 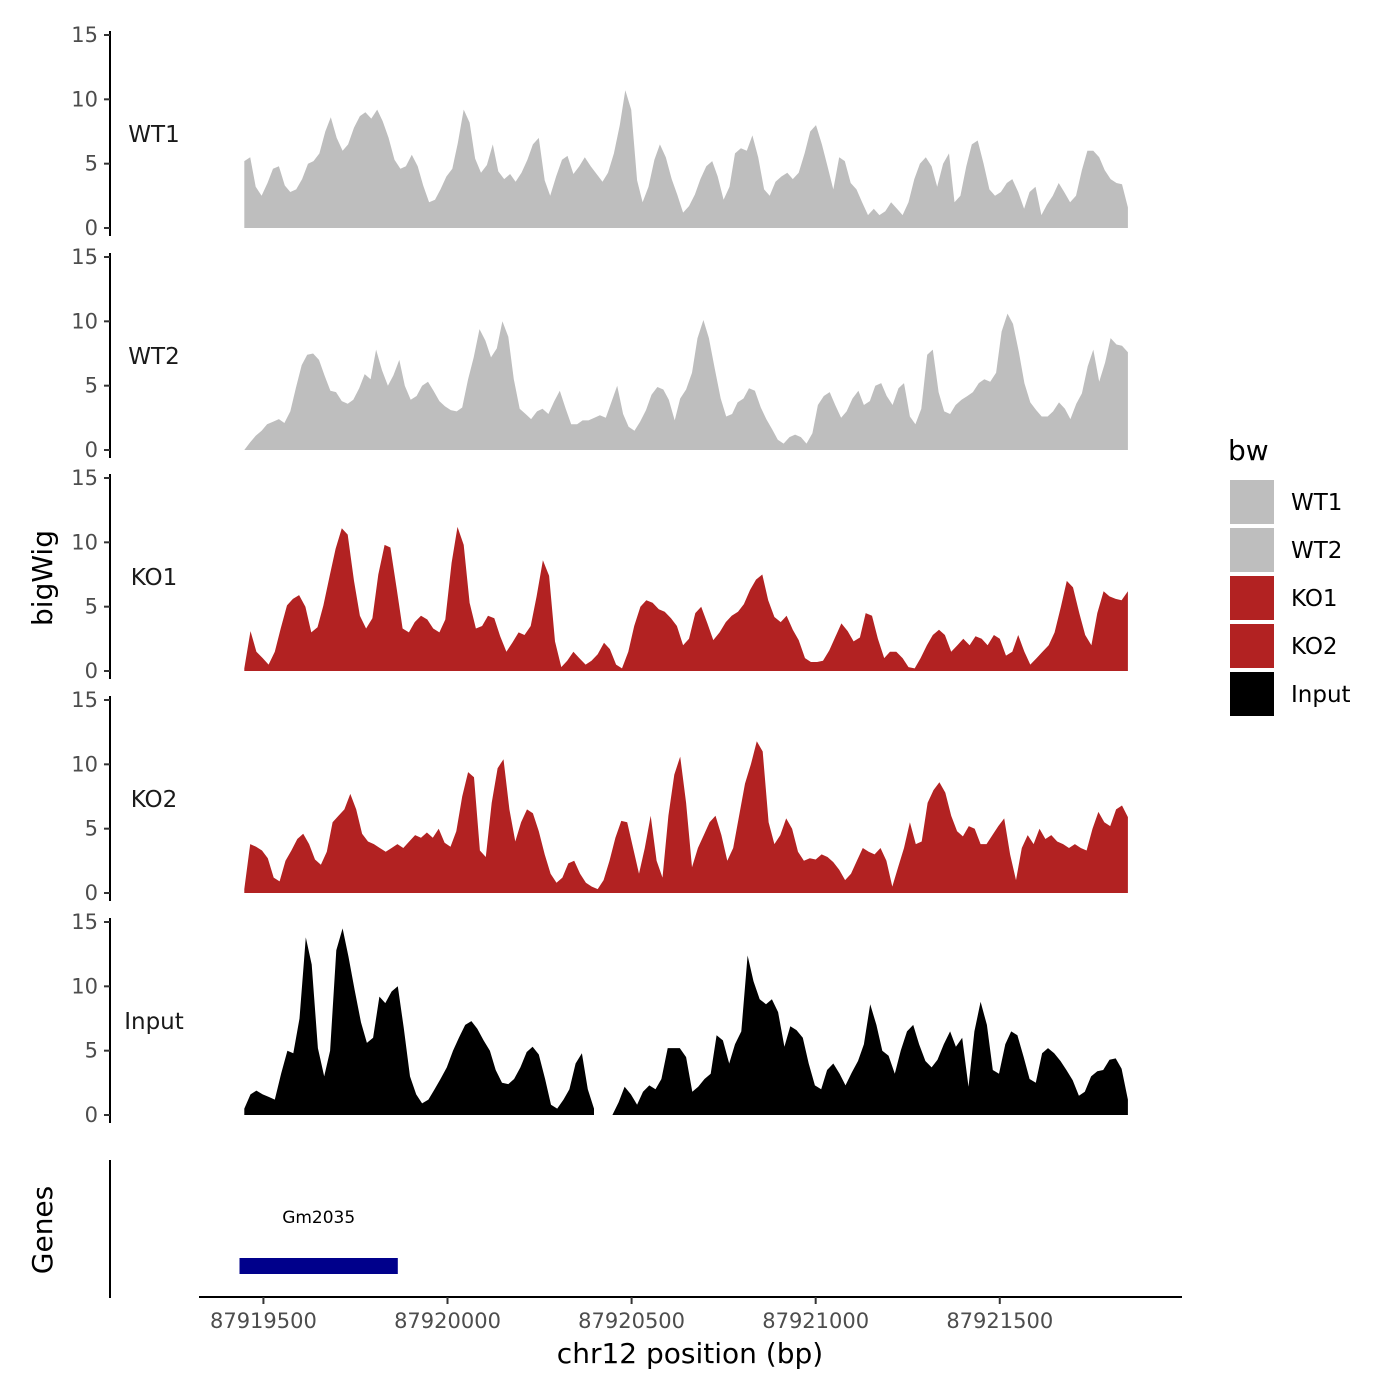 I want to click on gene-marks: Gm2035, so click(x=318, y=1241).